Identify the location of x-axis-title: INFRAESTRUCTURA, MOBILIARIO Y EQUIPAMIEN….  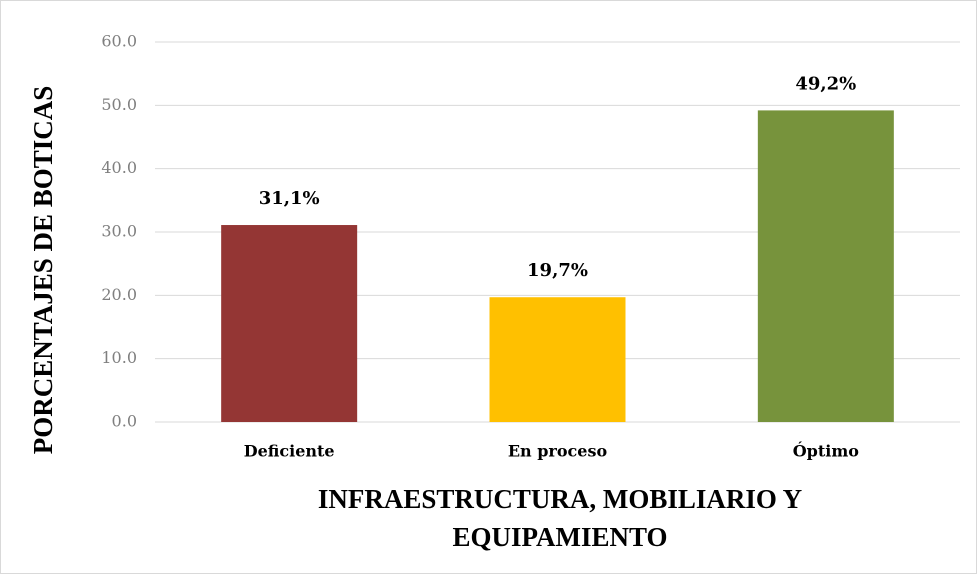
(560, 518).